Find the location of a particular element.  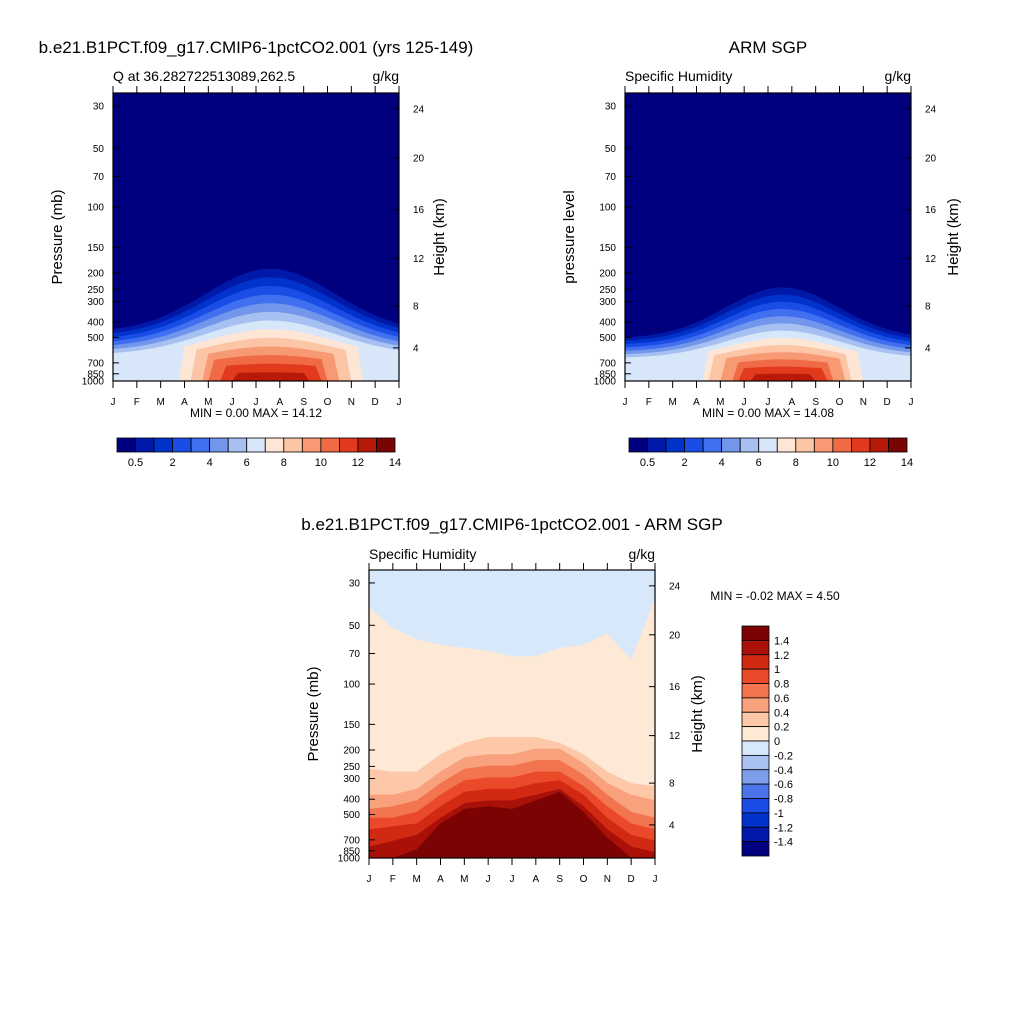

colorbar-label: -0.2 is located at coordinates (783, 756).